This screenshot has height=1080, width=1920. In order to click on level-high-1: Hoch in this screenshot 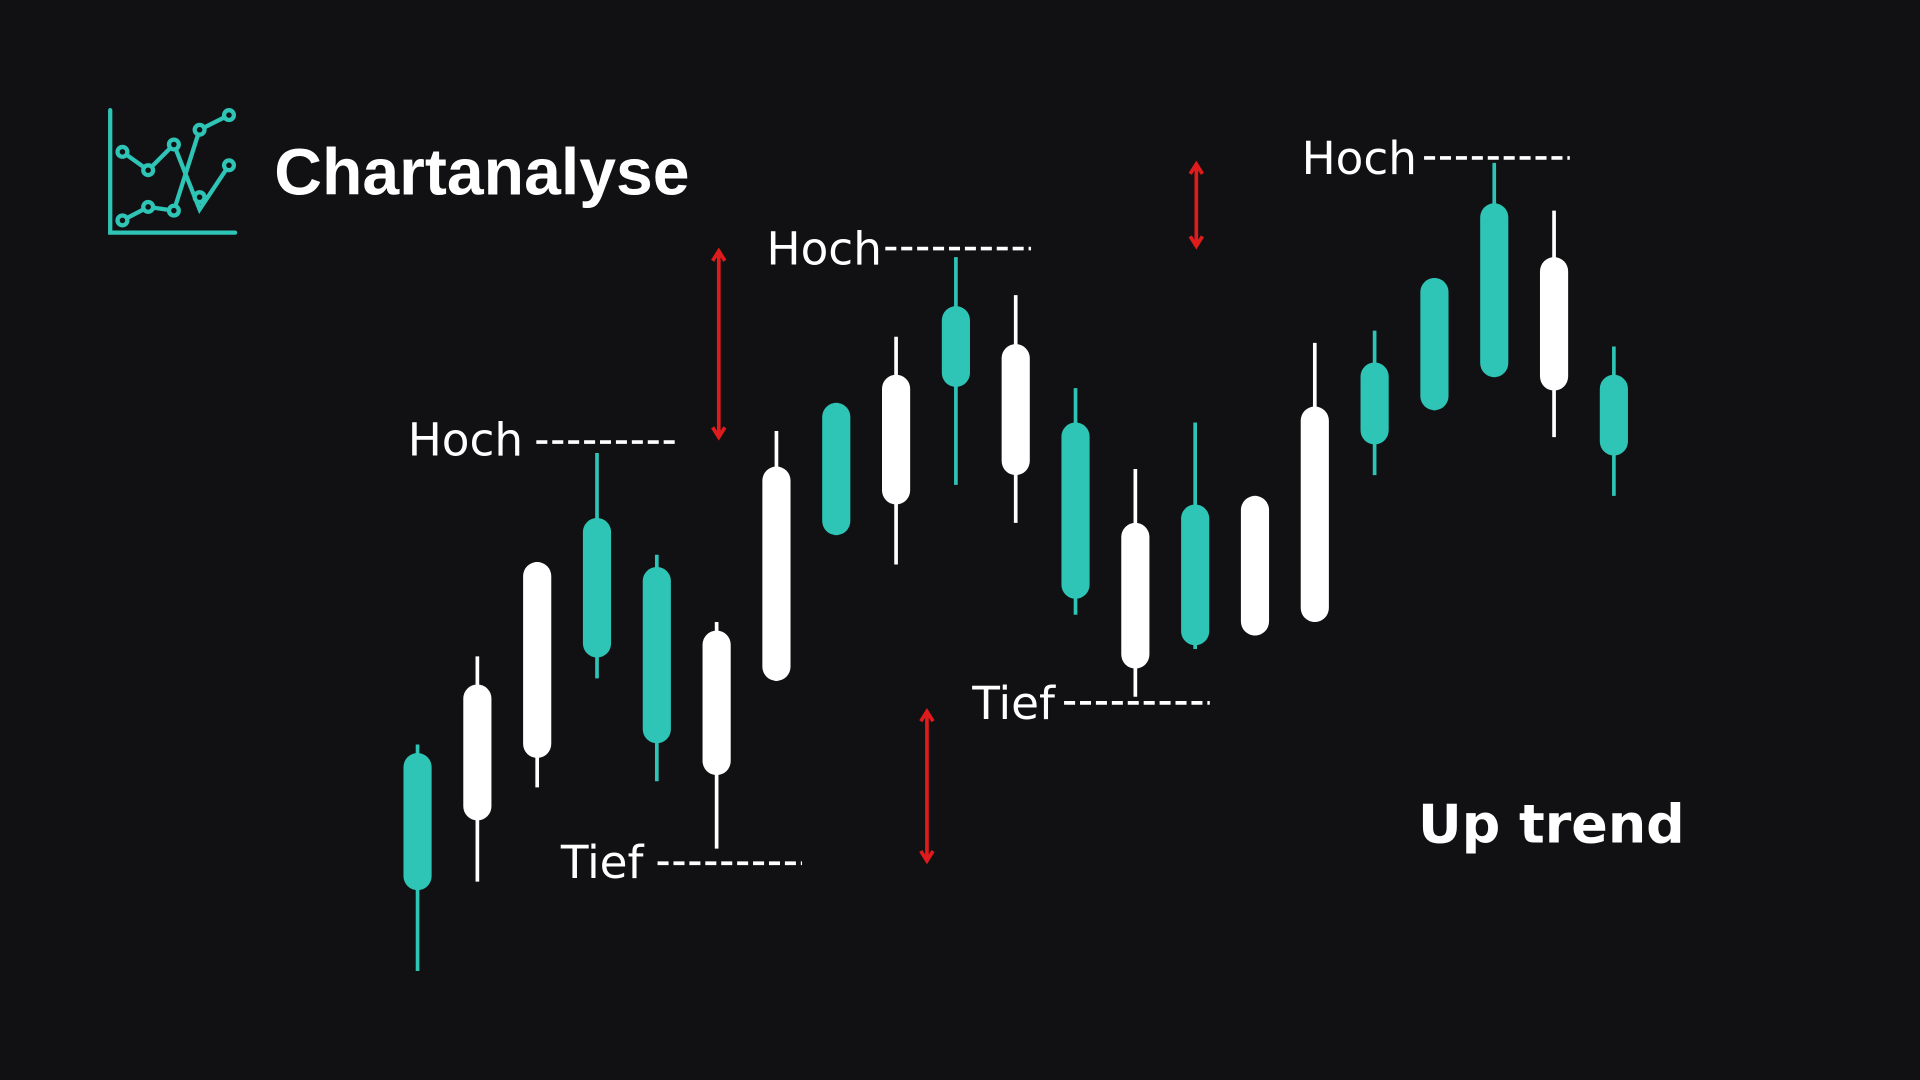, I will do `click(544, 440)`.